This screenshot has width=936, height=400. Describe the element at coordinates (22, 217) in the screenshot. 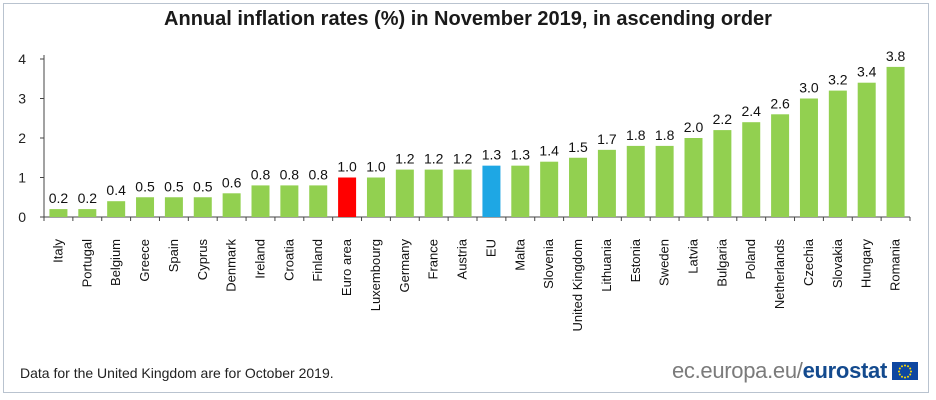

I see `y-tick-label: 0` at that location.